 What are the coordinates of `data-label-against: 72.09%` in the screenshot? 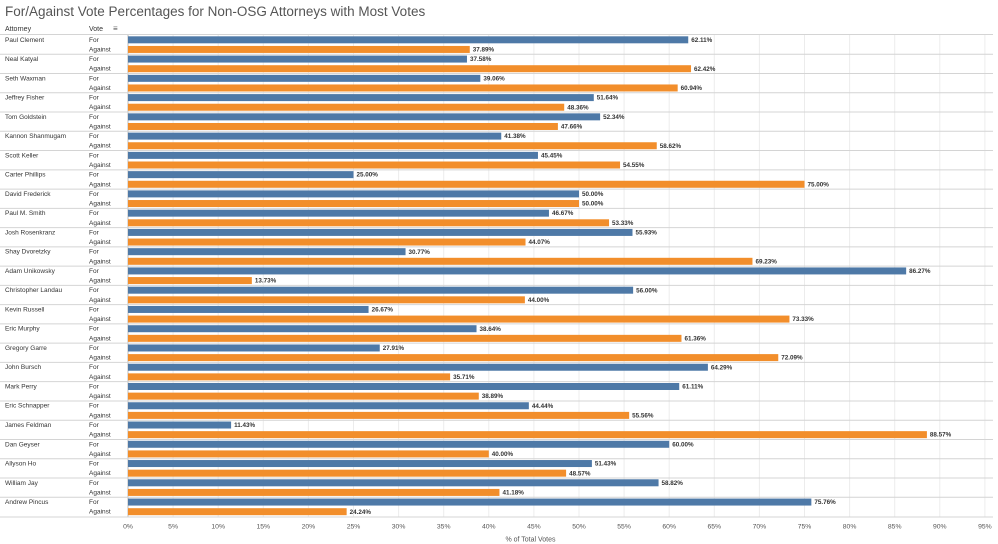 It's located at (792, 358).